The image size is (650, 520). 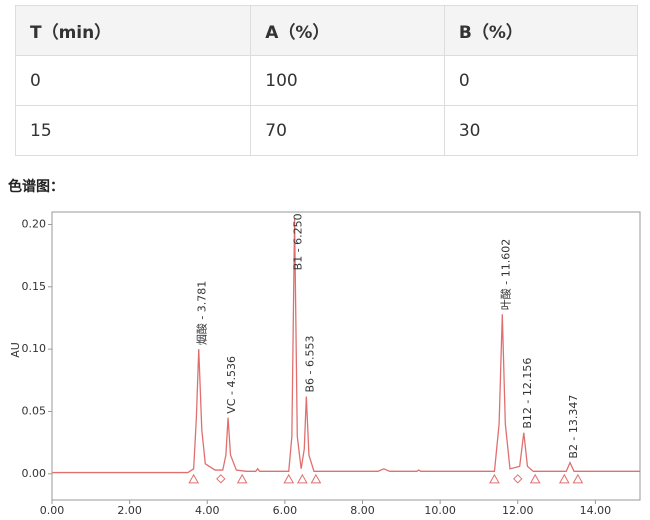 I want to click on cell: 30, so click(x=541, y=130).